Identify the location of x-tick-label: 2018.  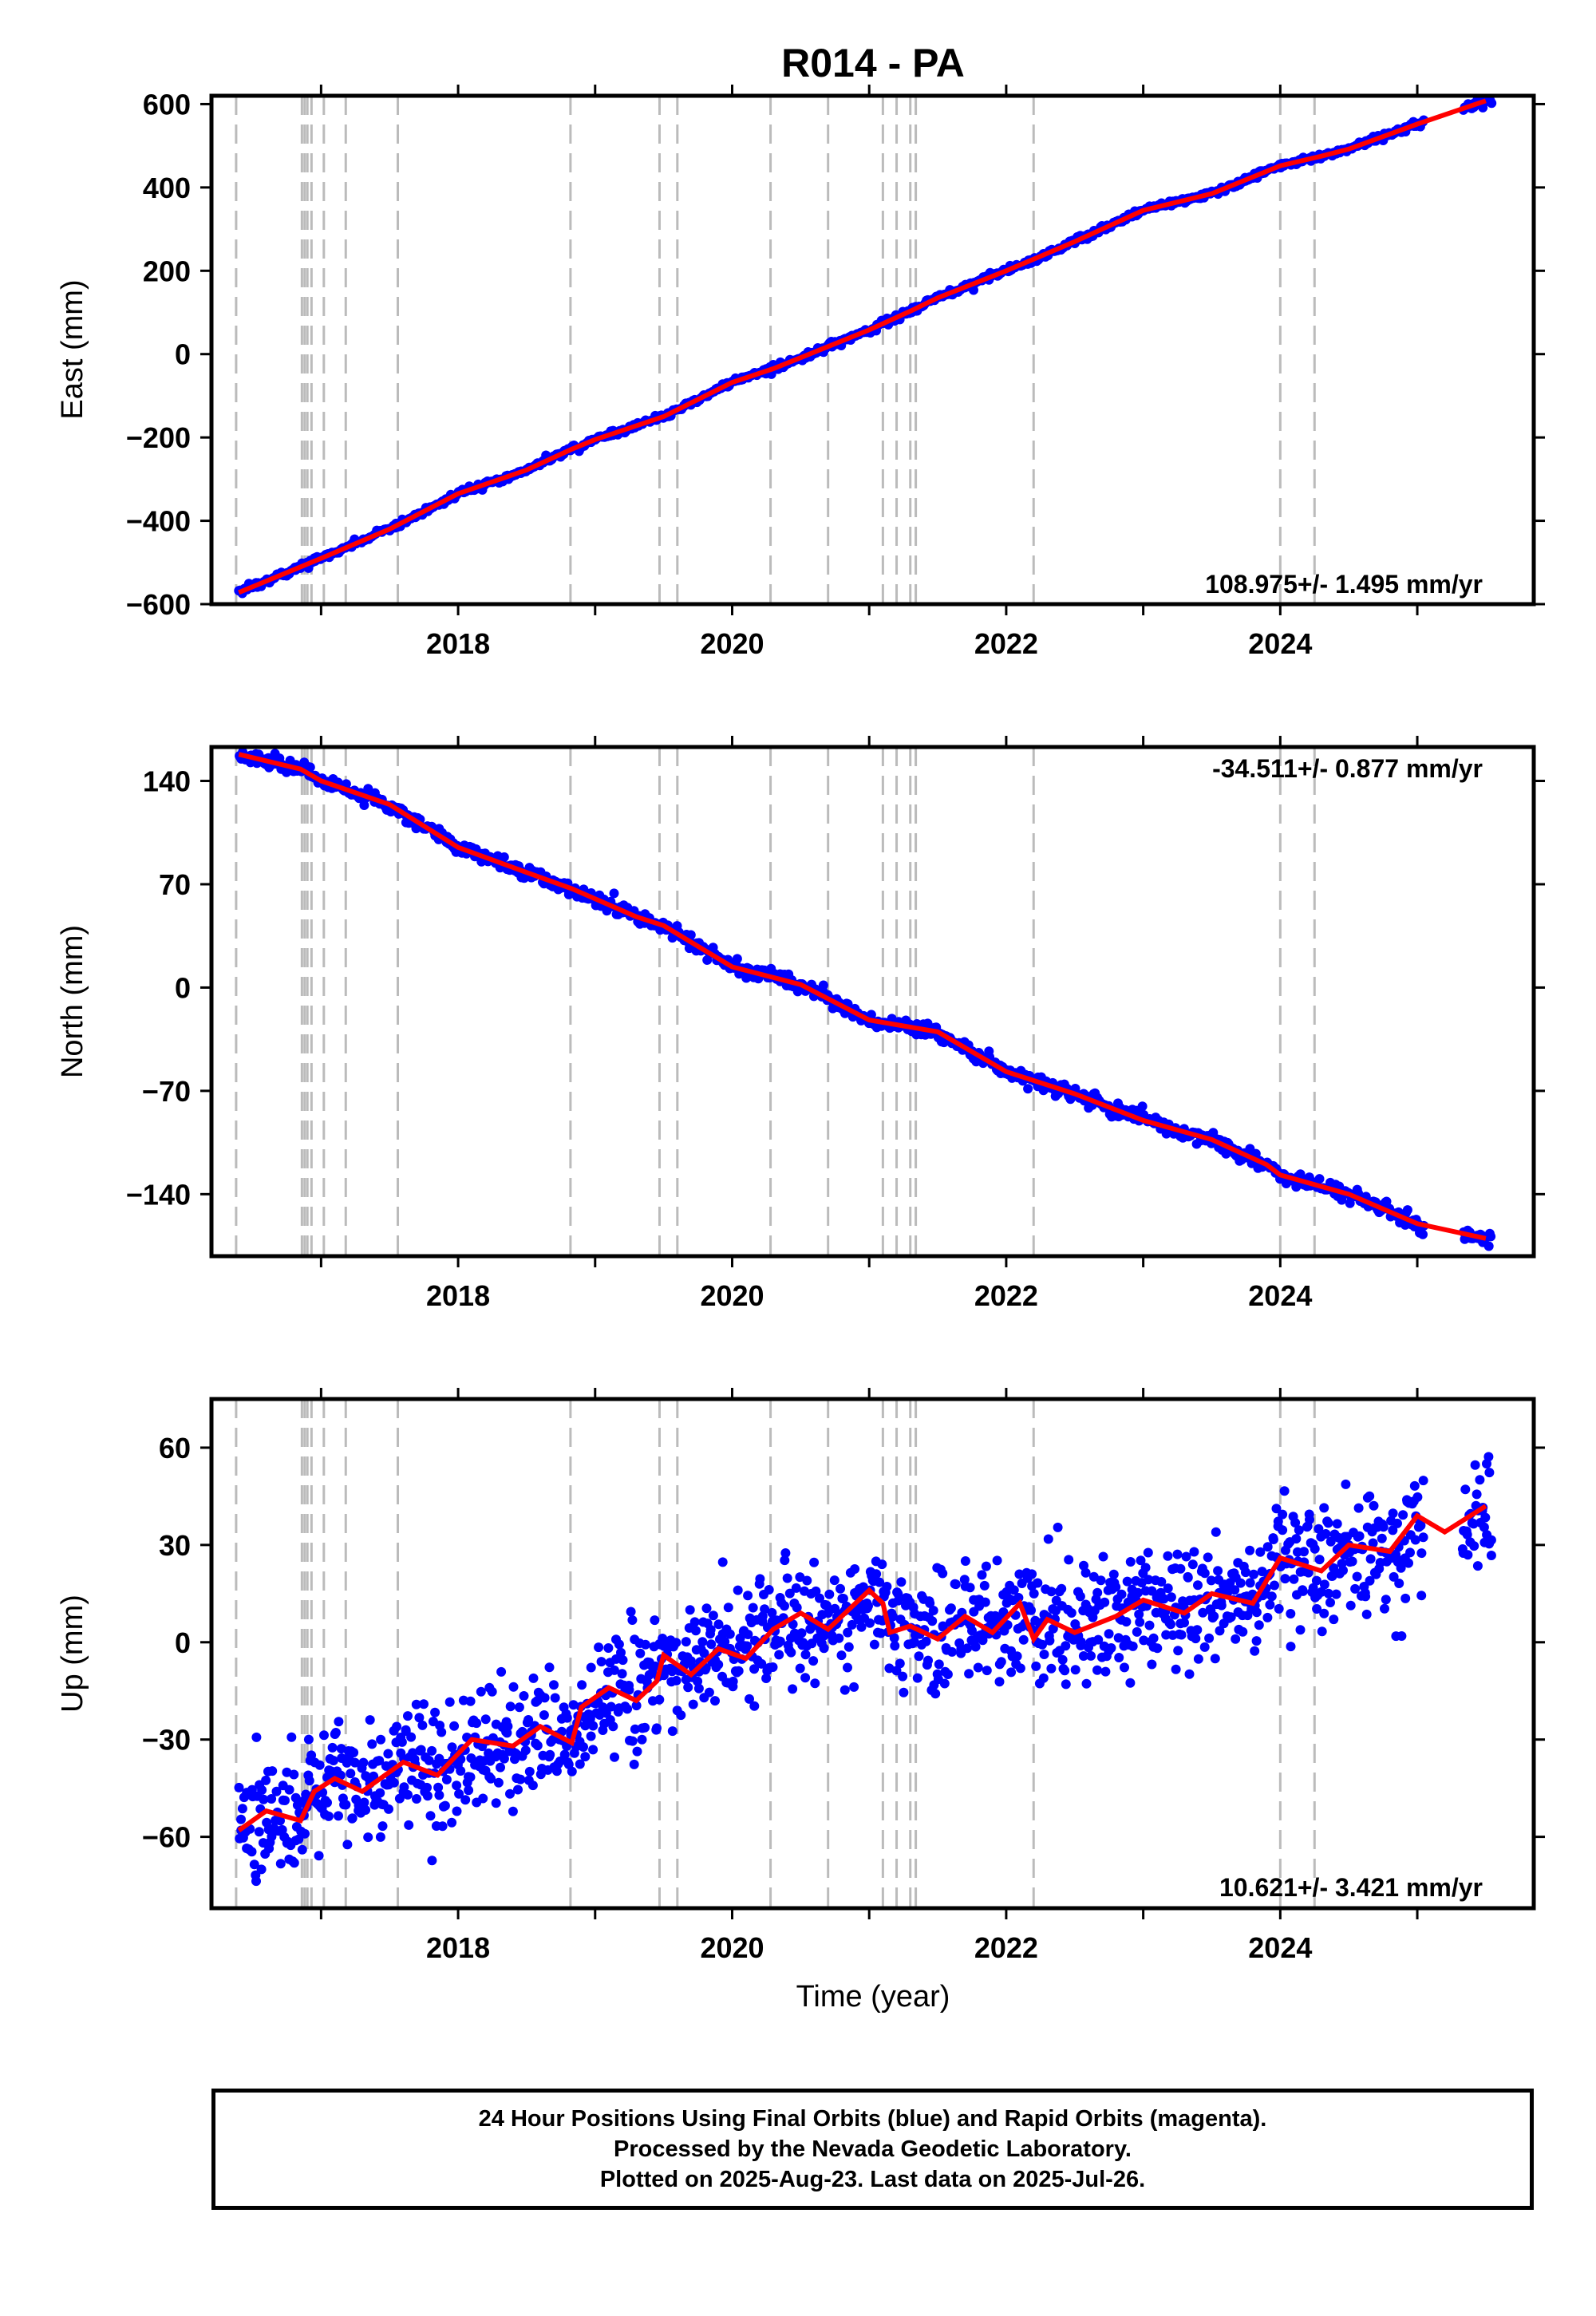
(458, 643).